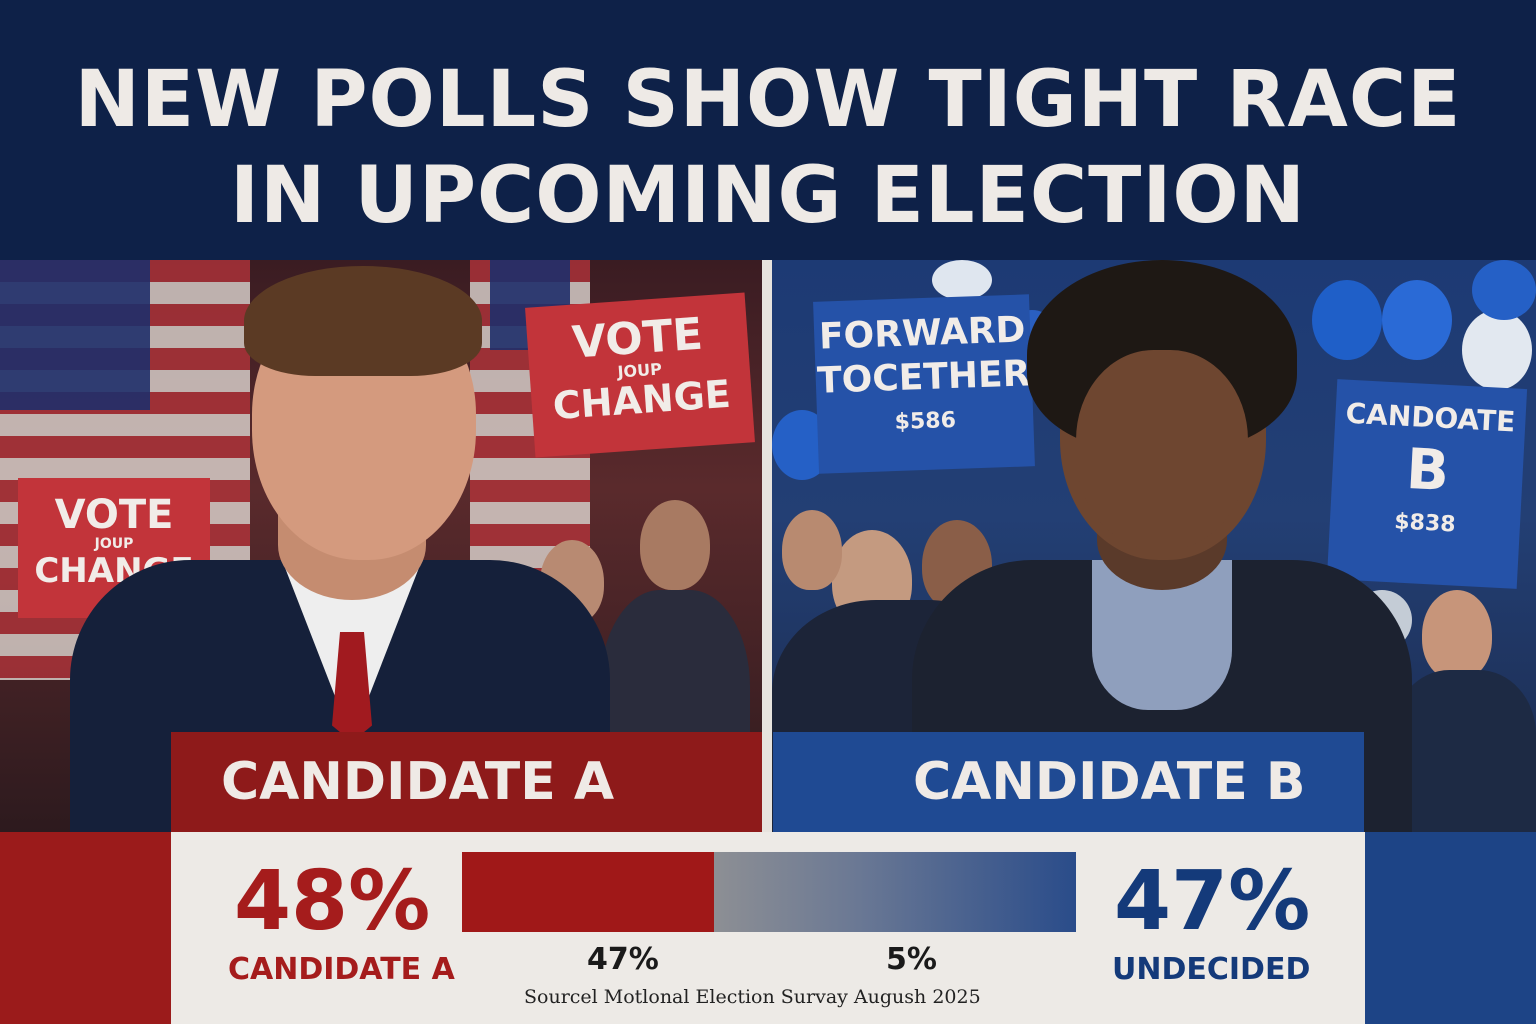  Describe the element at coordinates (767, 546) in the screenshot. I see `panel-divider` at that location.